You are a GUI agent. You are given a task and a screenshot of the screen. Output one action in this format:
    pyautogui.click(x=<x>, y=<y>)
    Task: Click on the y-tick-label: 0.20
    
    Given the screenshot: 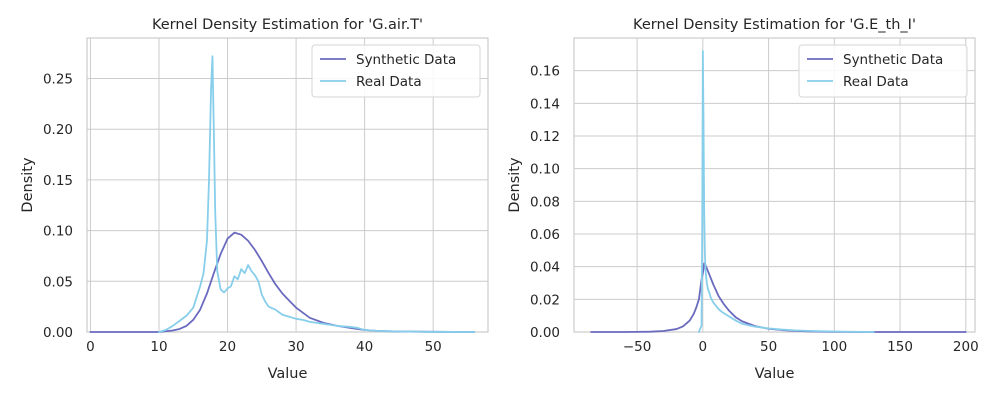 What is the action you would take?
    pyautogui.click(x=58, y=130)
    